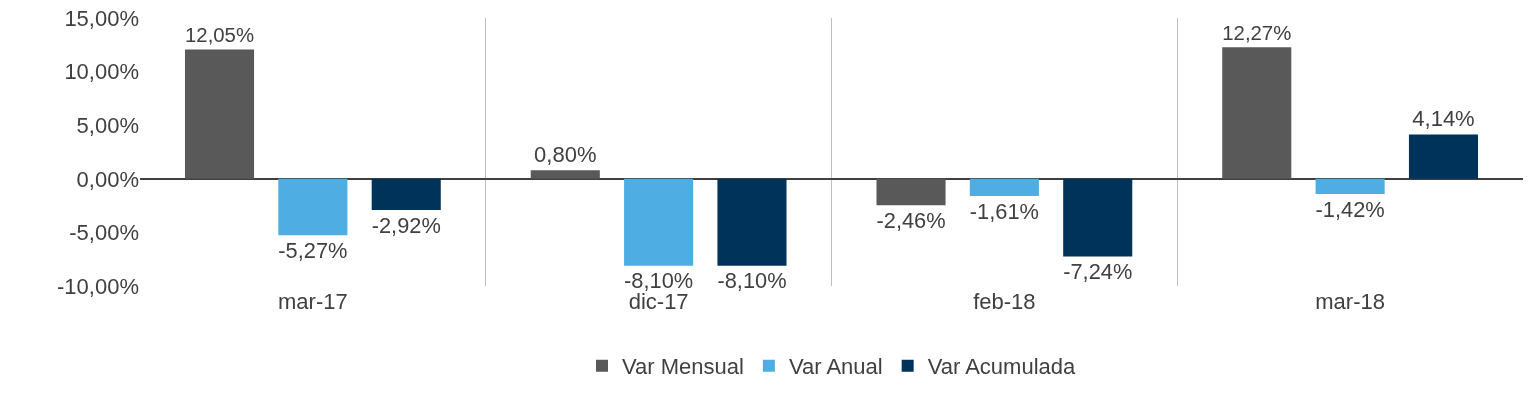  What do you see at coordinates (1350, 209) in the screenshot?
I see `data-label: -1,42%` at bounding box center [1350, 209].